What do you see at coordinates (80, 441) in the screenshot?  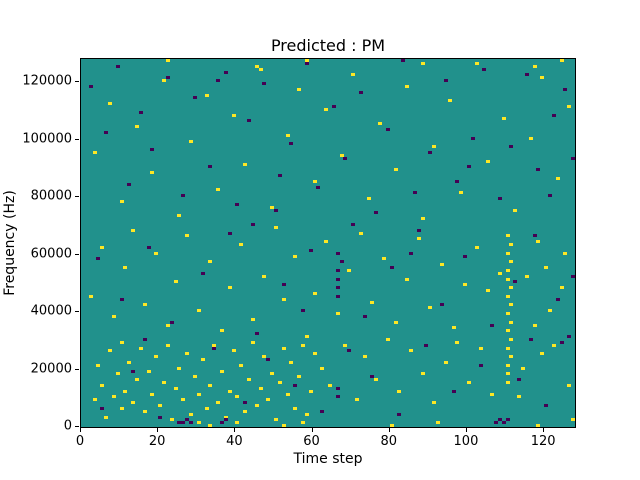 I see `x-tick-label: 0` at bounding box center [80, 441].